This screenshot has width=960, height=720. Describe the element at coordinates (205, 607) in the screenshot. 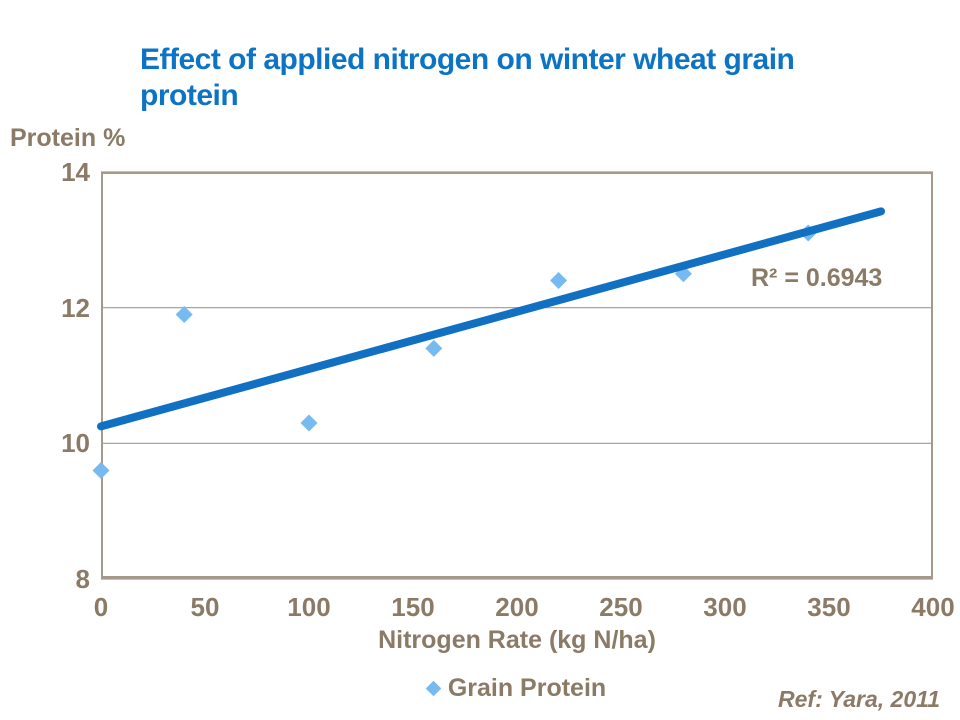

I see `x-tick-label: 50` at that location.